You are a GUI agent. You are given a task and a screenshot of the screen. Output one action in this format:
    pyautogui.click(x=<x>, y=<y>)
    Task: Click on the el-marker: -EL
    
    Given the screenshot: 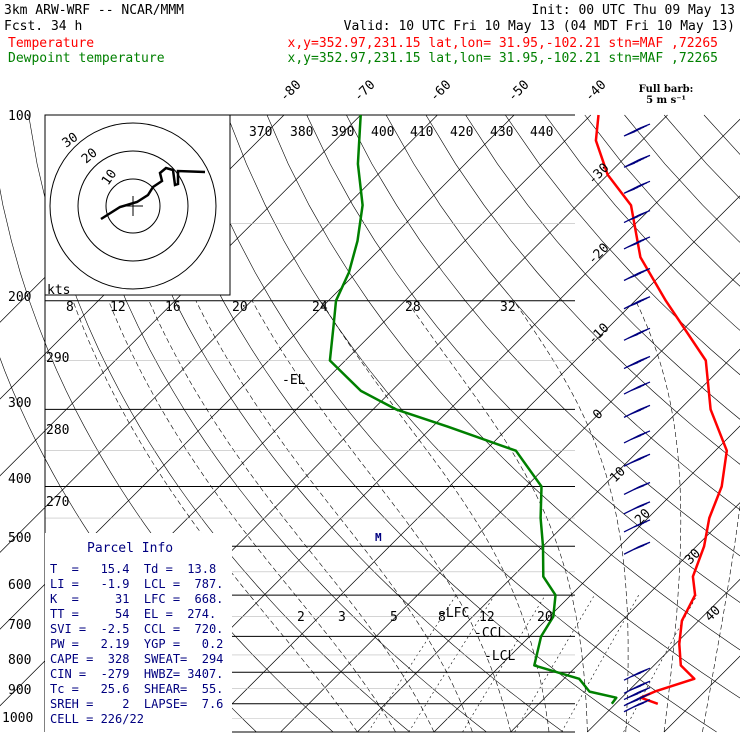 What is the action you would take?
    pyautogui.click(x=294, y=380)
    